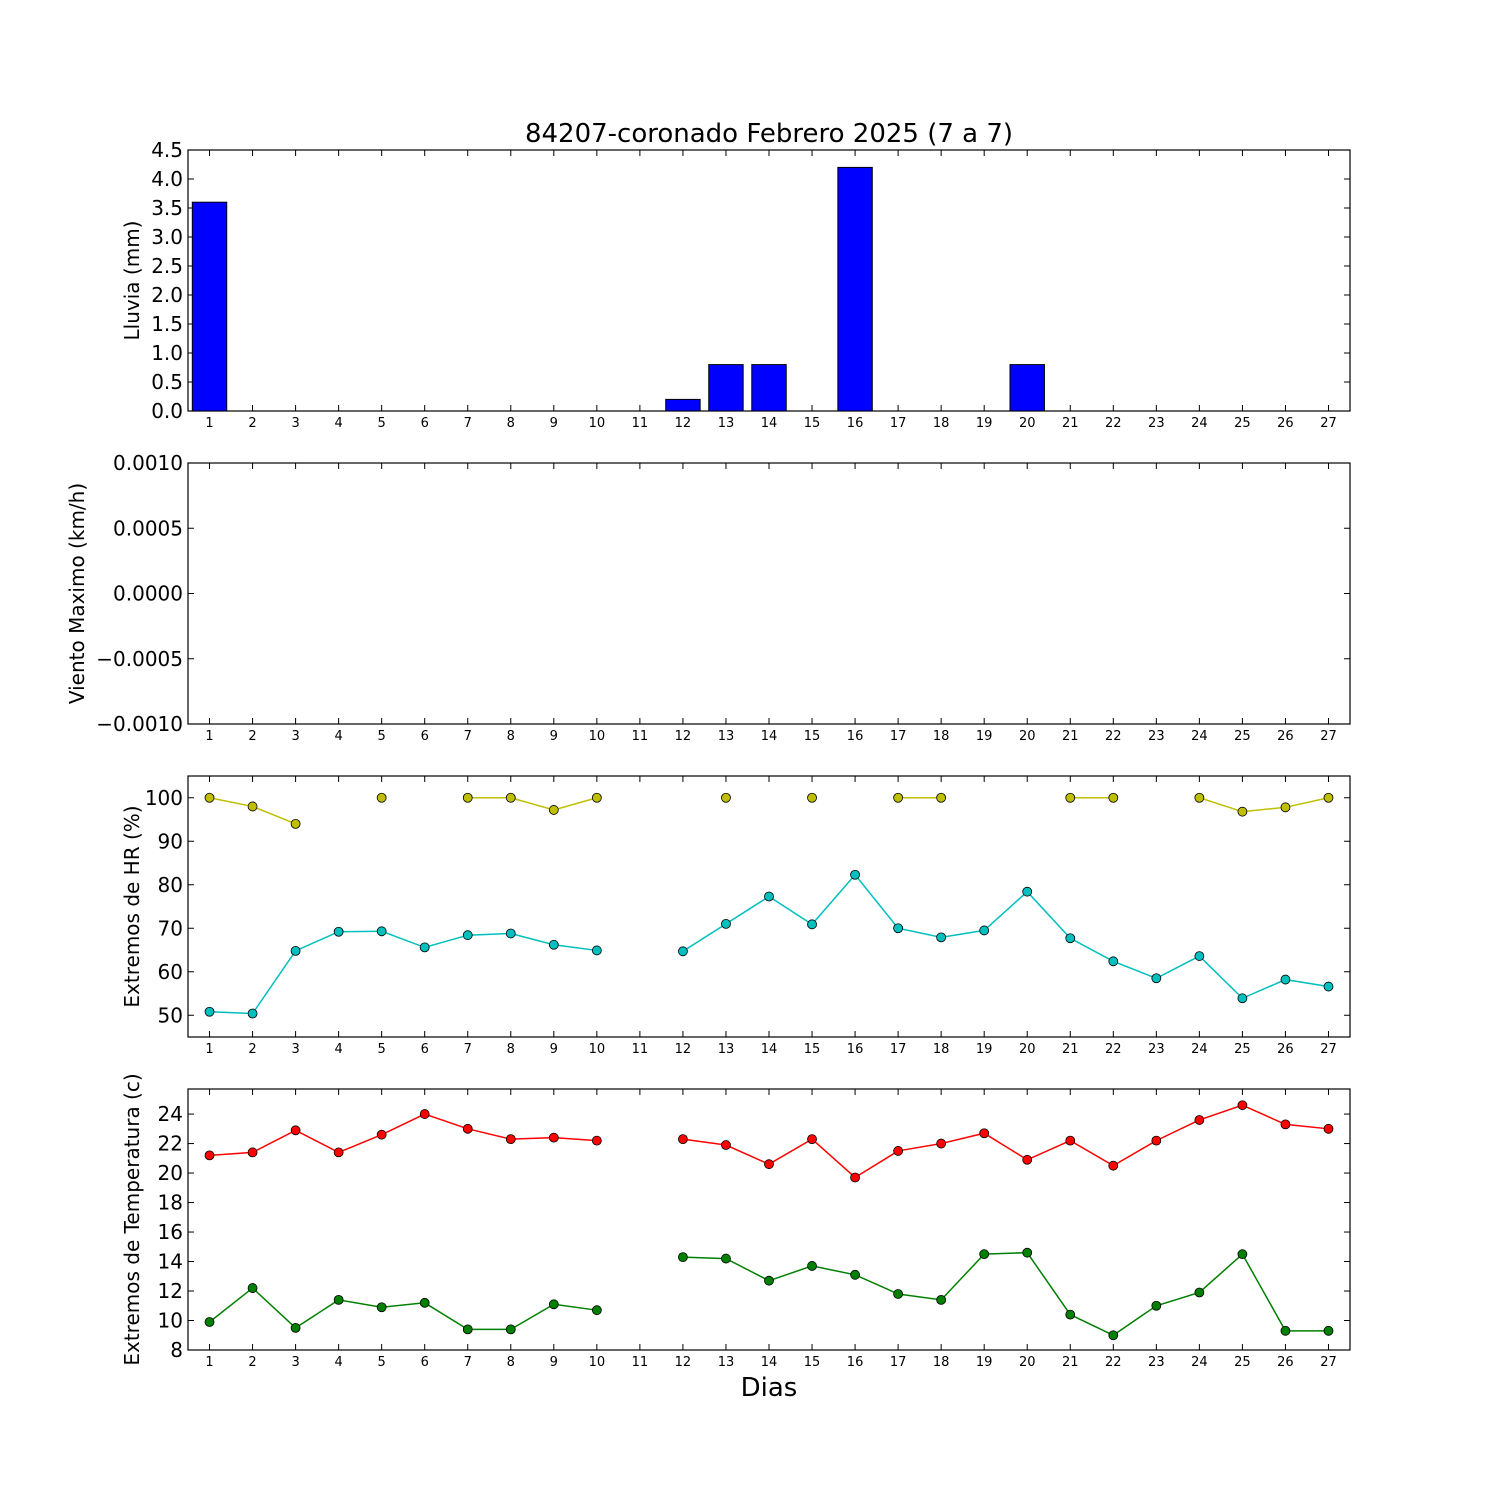  I want to click on x-tick-label: 1, so click(209, 1362).